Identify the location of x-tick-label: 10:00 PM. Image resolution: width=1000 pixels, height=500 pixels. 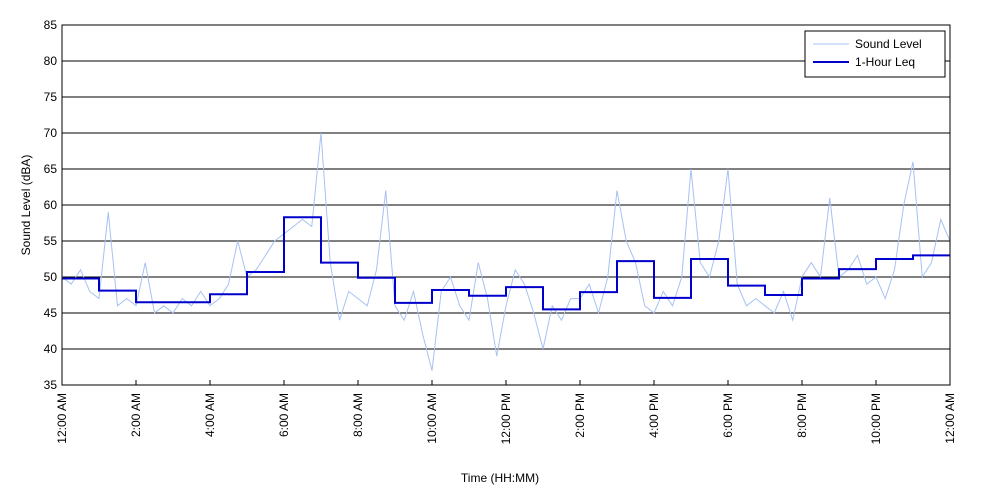
(876, 418).